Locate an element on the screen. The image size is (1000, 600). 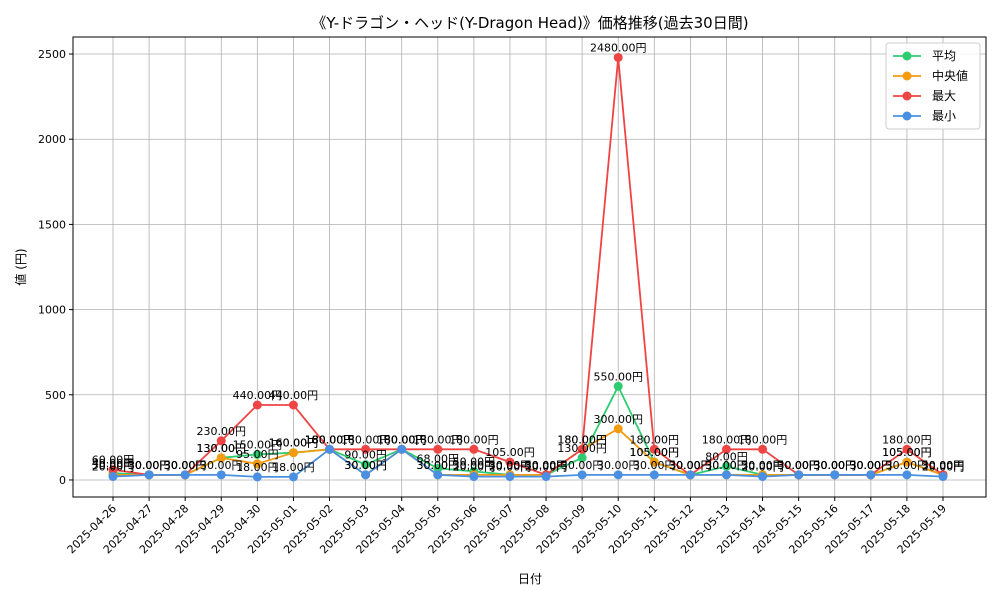
y-axis-ticks: 0 500 1000 1500 2000 2500 is located at coordinates (55, 267).